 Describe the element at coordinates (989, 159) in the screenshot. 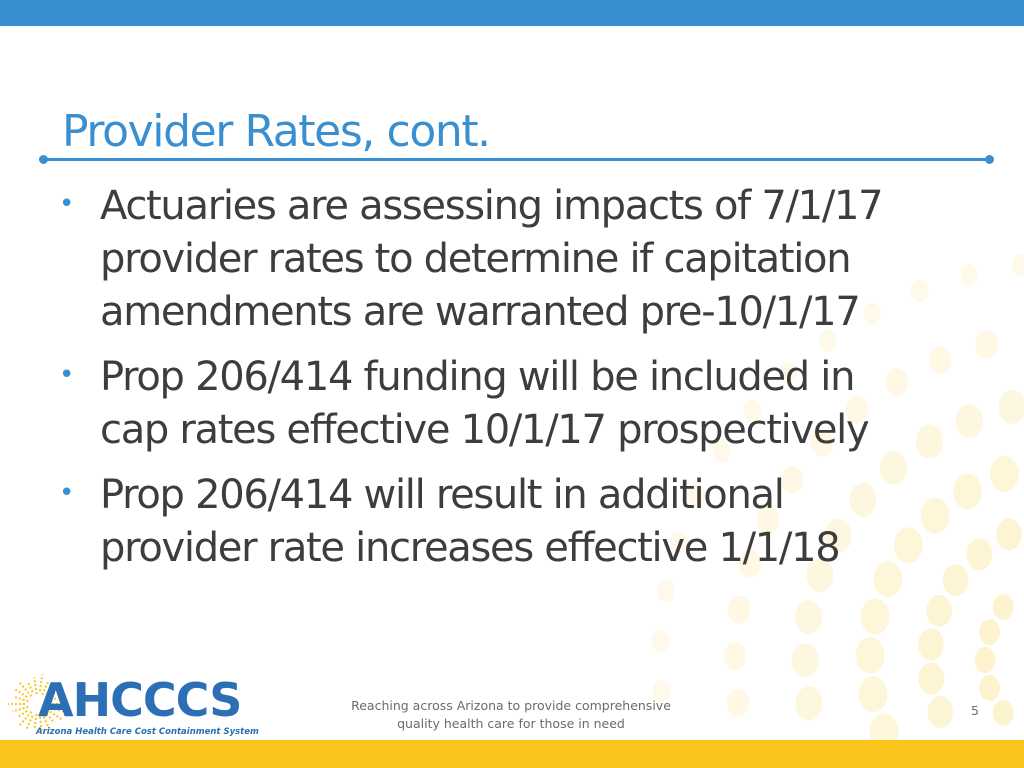

I see `divider-right-dot` at that location.